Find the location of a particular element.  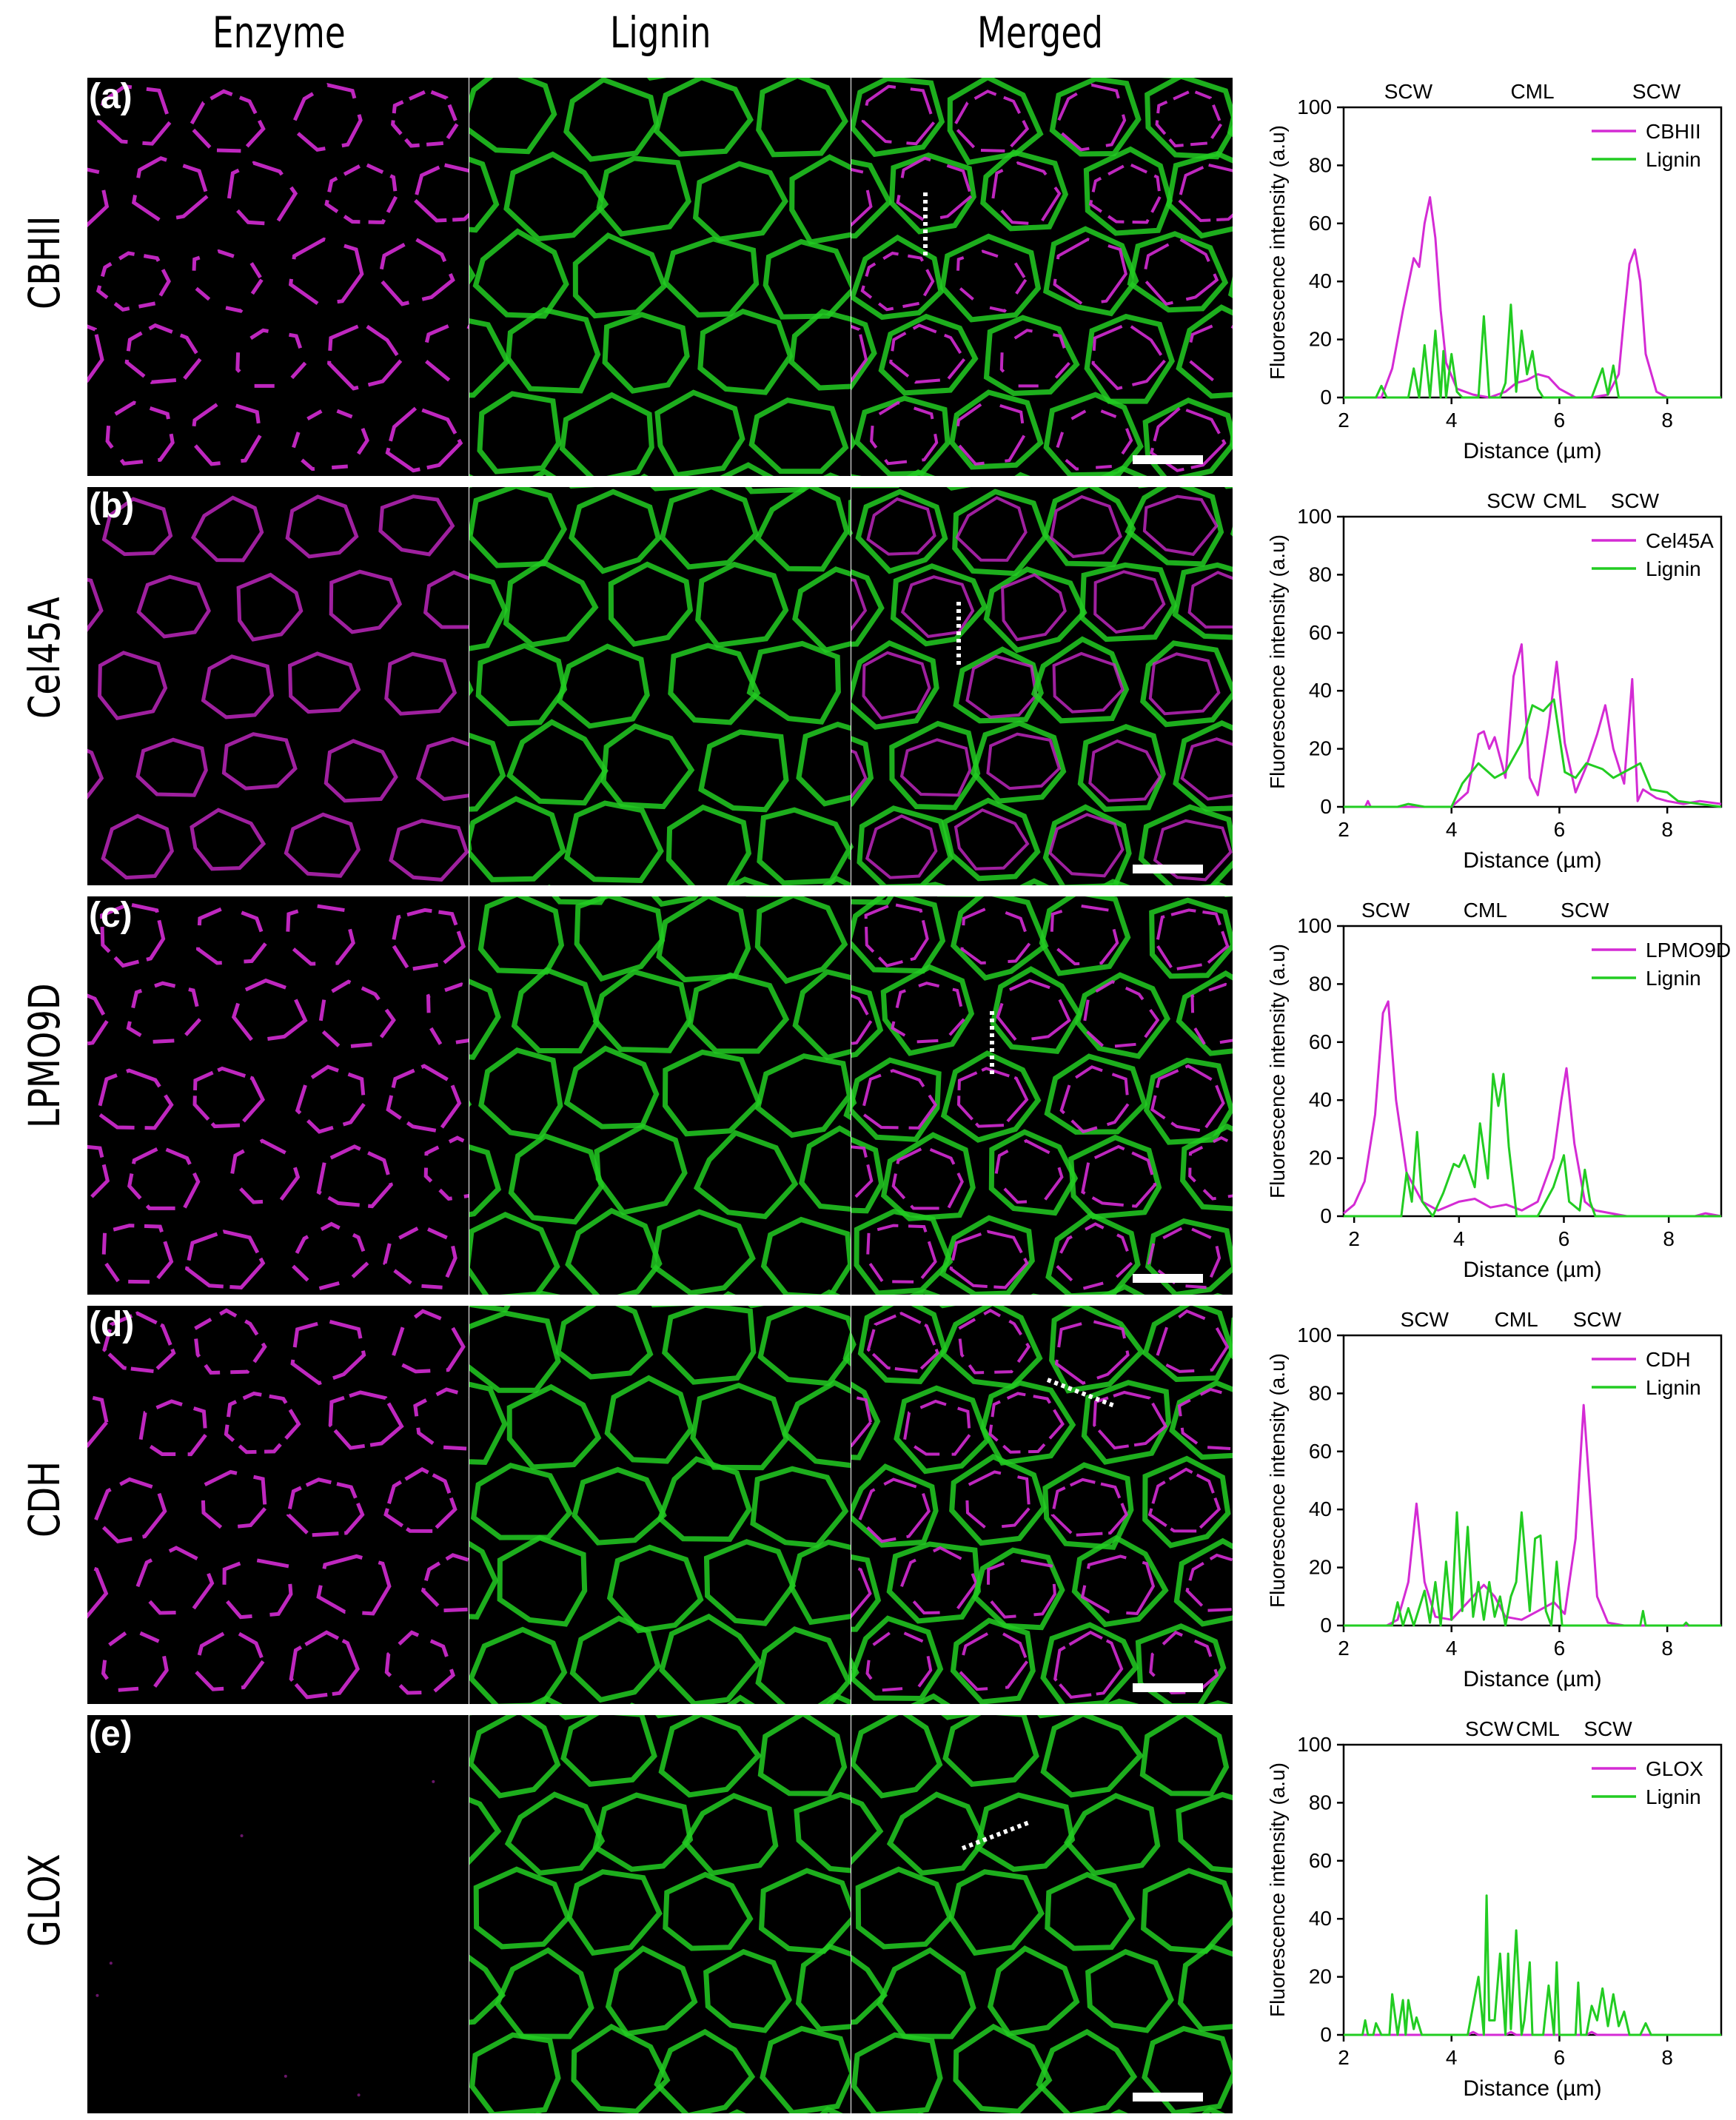

micrograph-merged-lpmo9d is located at coordinates (1042, 1095).